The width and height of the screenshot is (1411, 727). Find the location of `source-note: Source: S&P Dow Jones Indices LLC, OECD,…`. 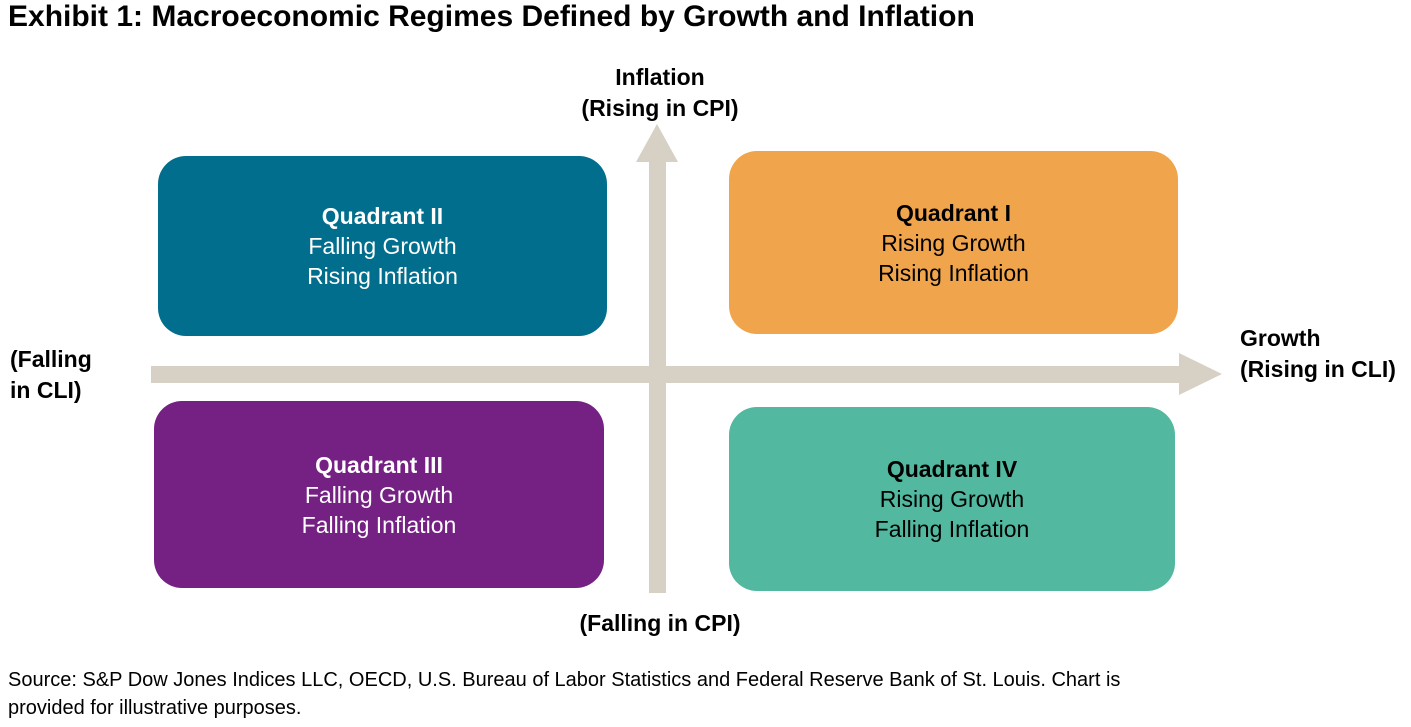

source-note: Source: S&P Dow Jones Indices LLC, OECD,… is located at coordinates (564, 694).